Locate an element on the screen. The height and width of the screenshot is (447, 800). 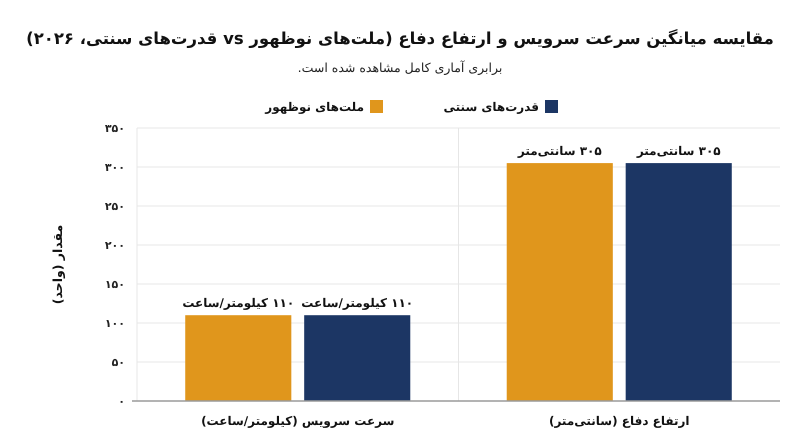
legend-label: ملت‌های نوظهور is located at coordinates (314, 107).